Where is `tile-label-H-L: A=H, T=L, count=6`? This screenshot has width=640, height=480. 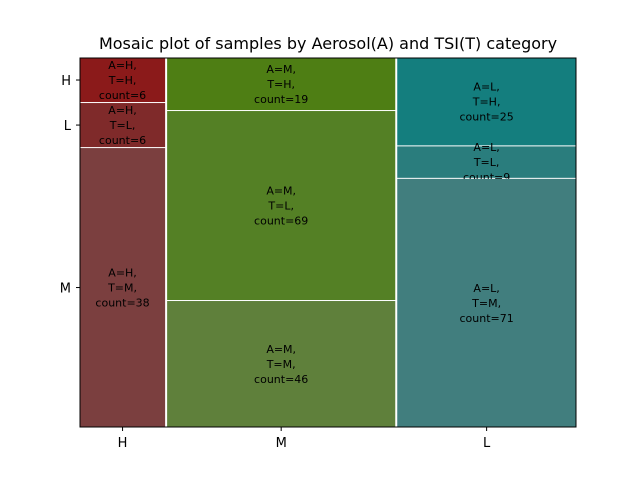
tile-label-H-L: A=H, T=L, count=6 is located at coordinates (122, 125).